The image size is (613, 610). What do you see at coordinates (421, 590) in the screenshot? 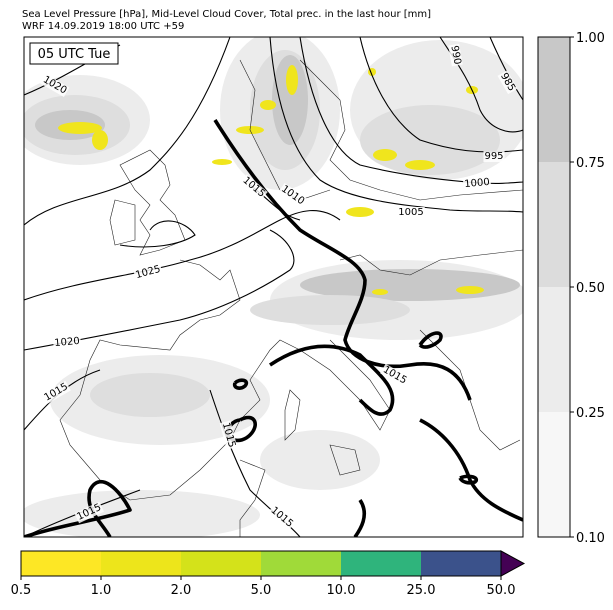
I see `colorbar-tick-label: 25.0` at bounding box center [421, 590].